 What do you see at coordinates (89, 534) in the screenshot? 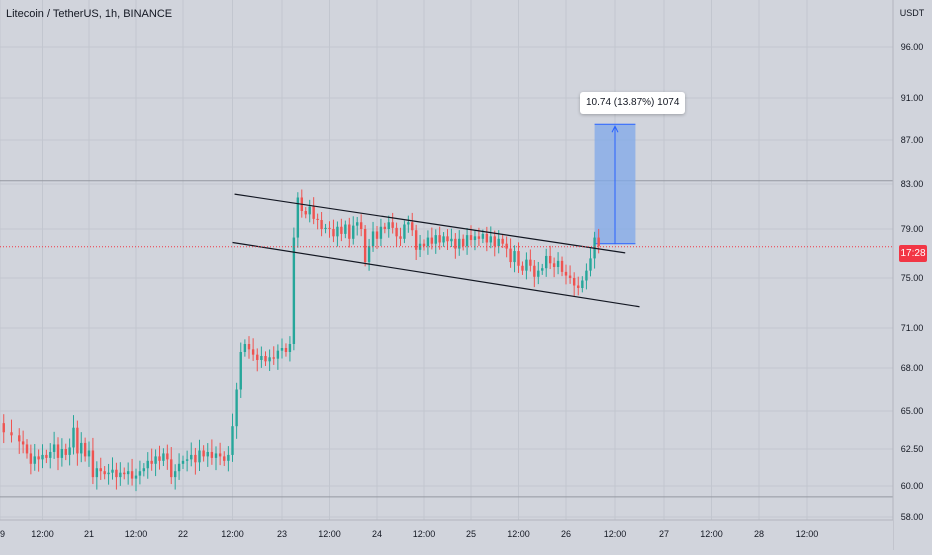
I see `time-tick-label: 21` at bounding box center [89, 534].